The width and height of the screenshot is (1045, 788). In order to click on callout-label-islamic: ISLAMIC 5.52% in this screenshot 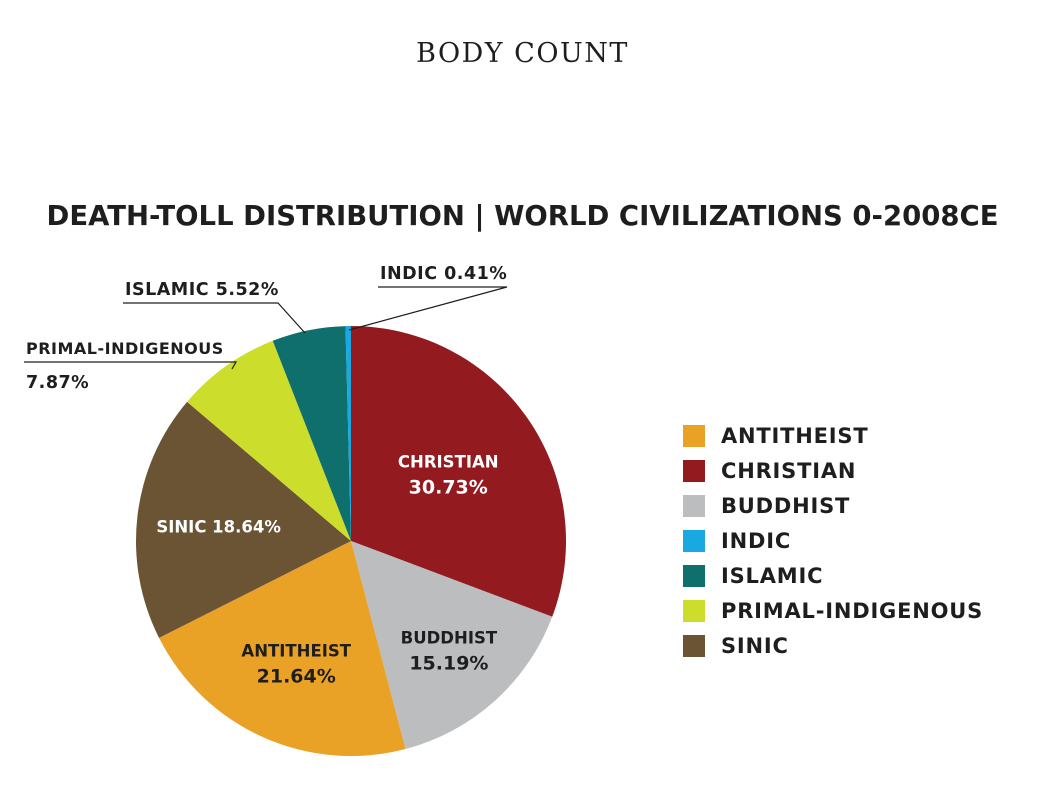, I will do `click(202, 290)`.